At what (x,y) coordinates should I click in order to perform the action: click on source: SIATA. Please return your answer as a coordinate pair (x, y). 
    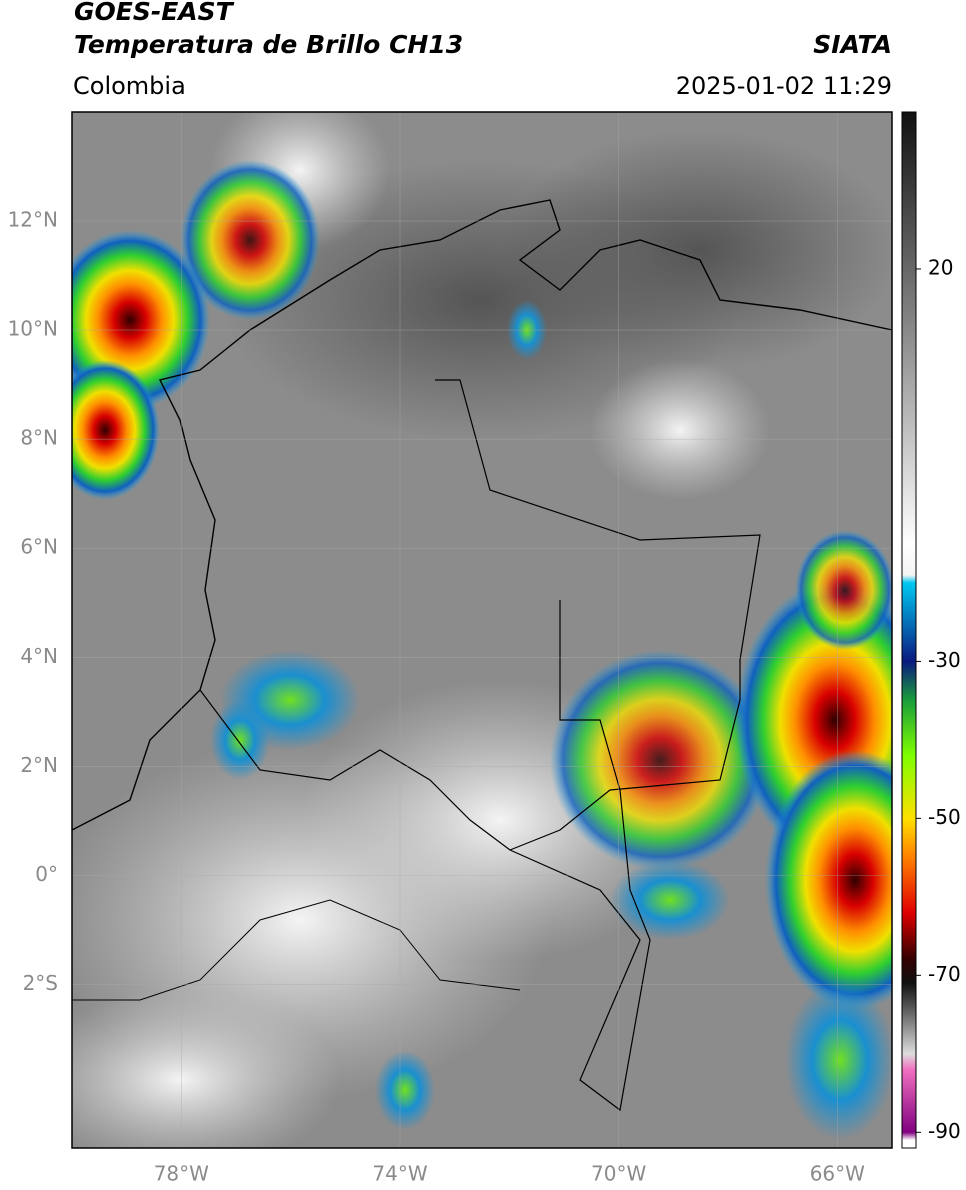
    Looking at the image, I should click on (852, 44).